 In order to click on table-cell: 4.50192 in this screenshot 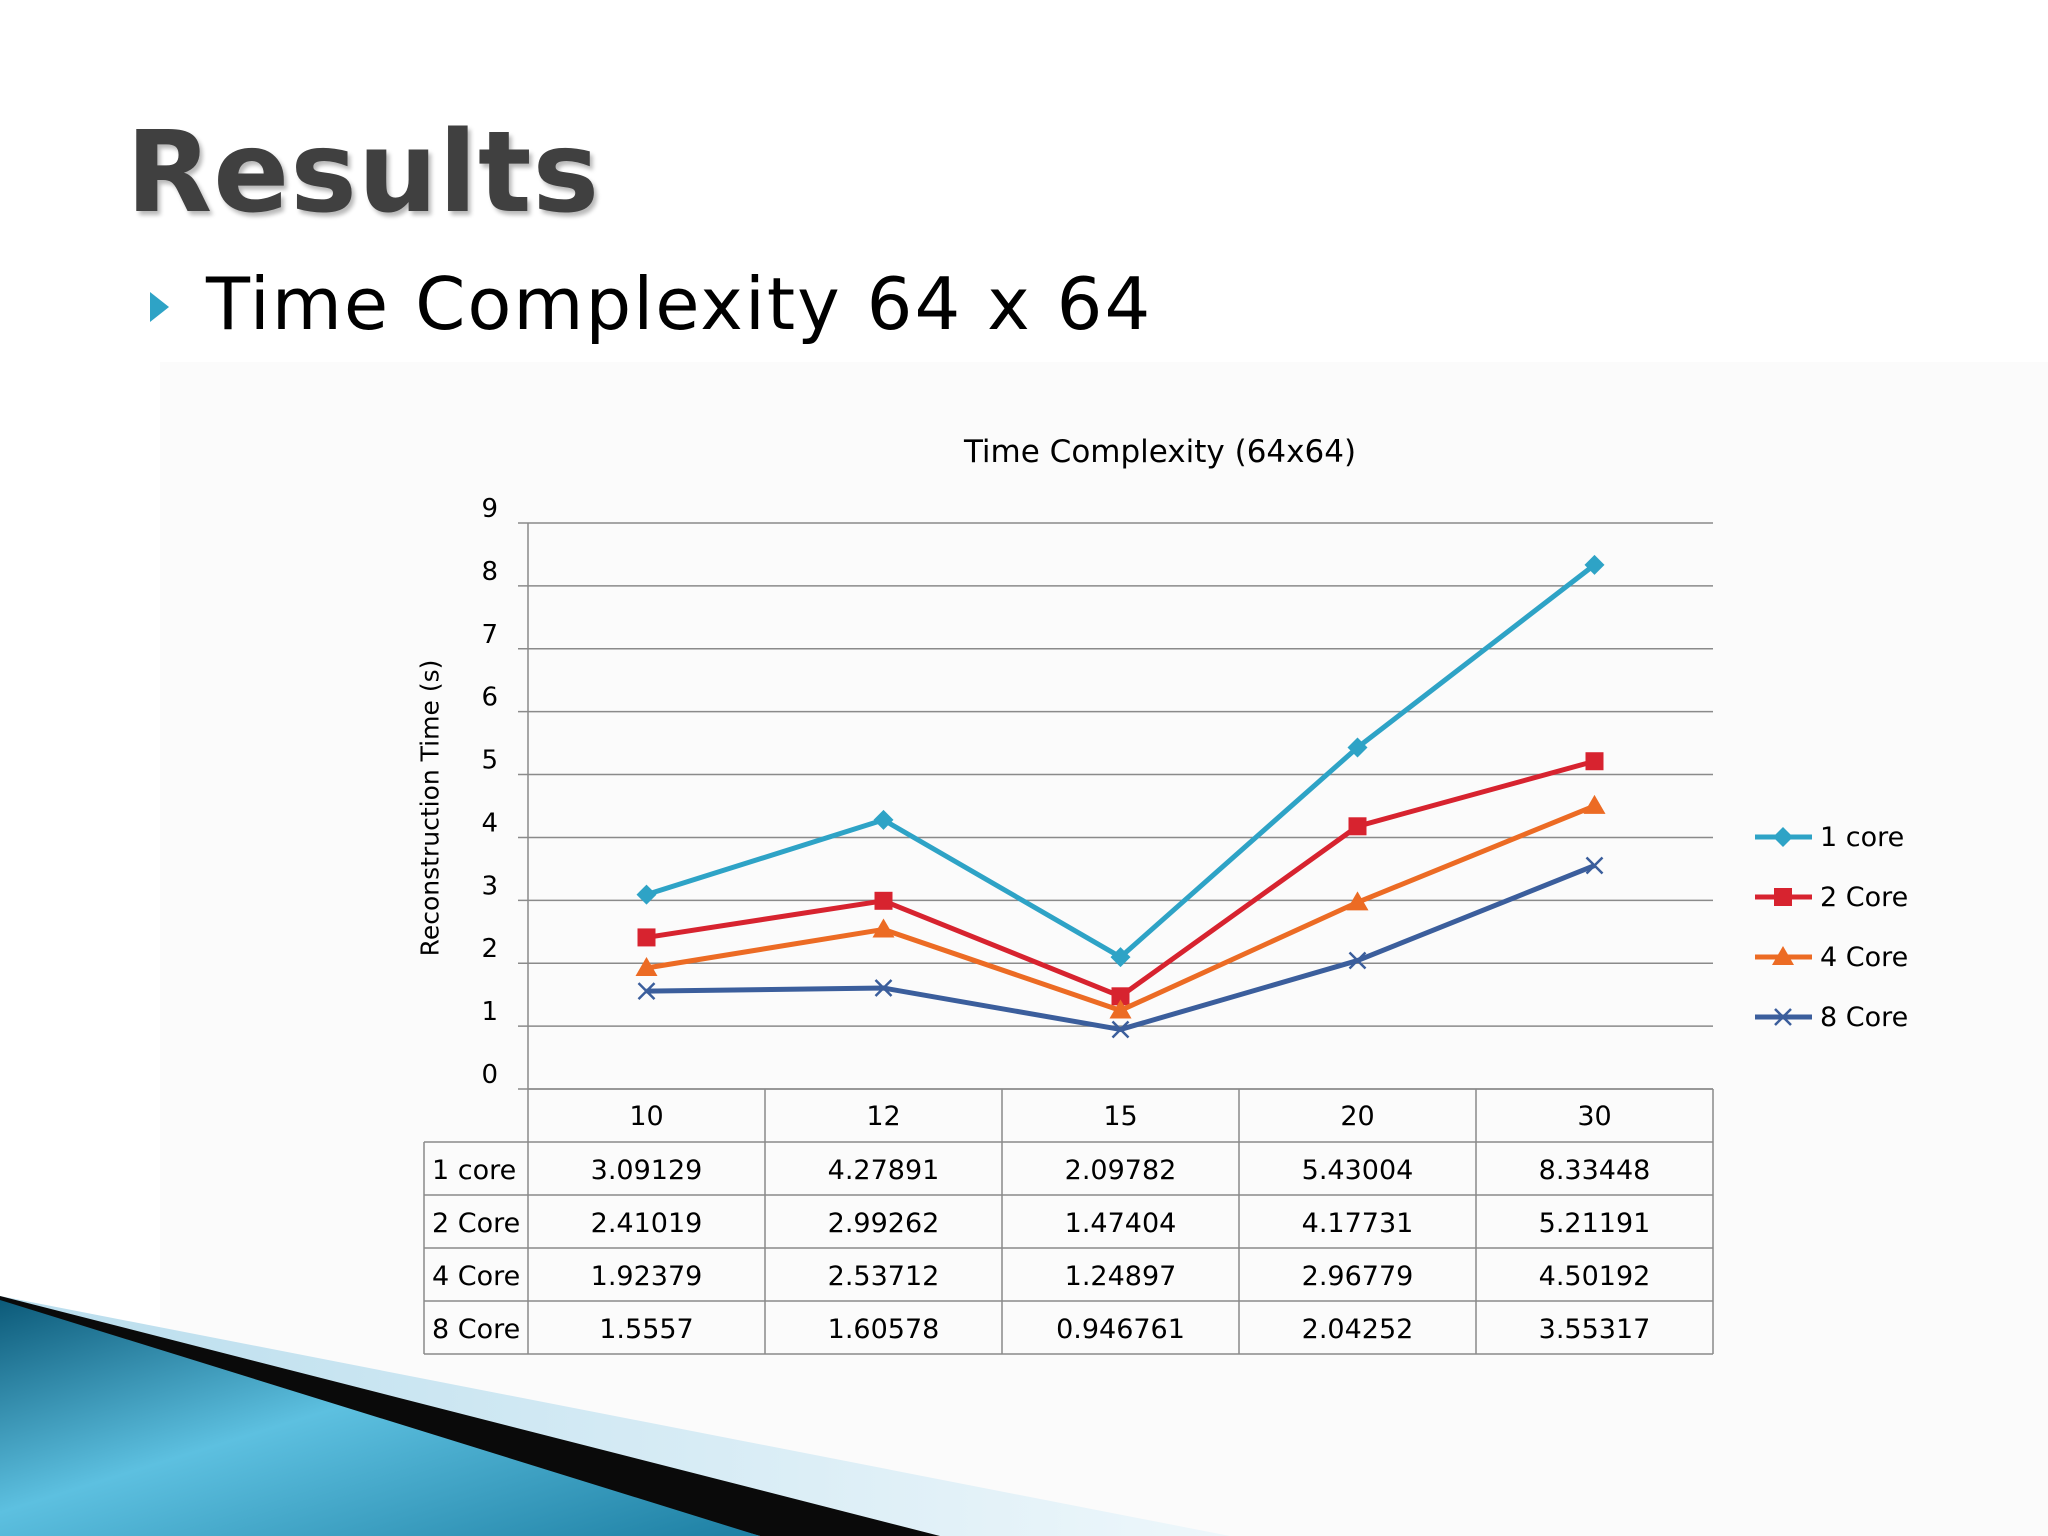, I will do `click(1595, 1276)`.